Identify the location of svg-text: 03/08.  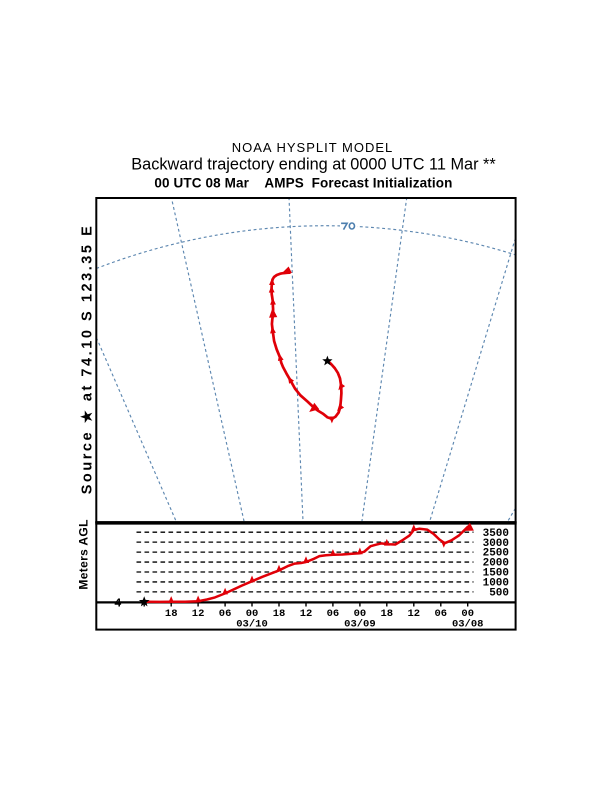
(468, 625).